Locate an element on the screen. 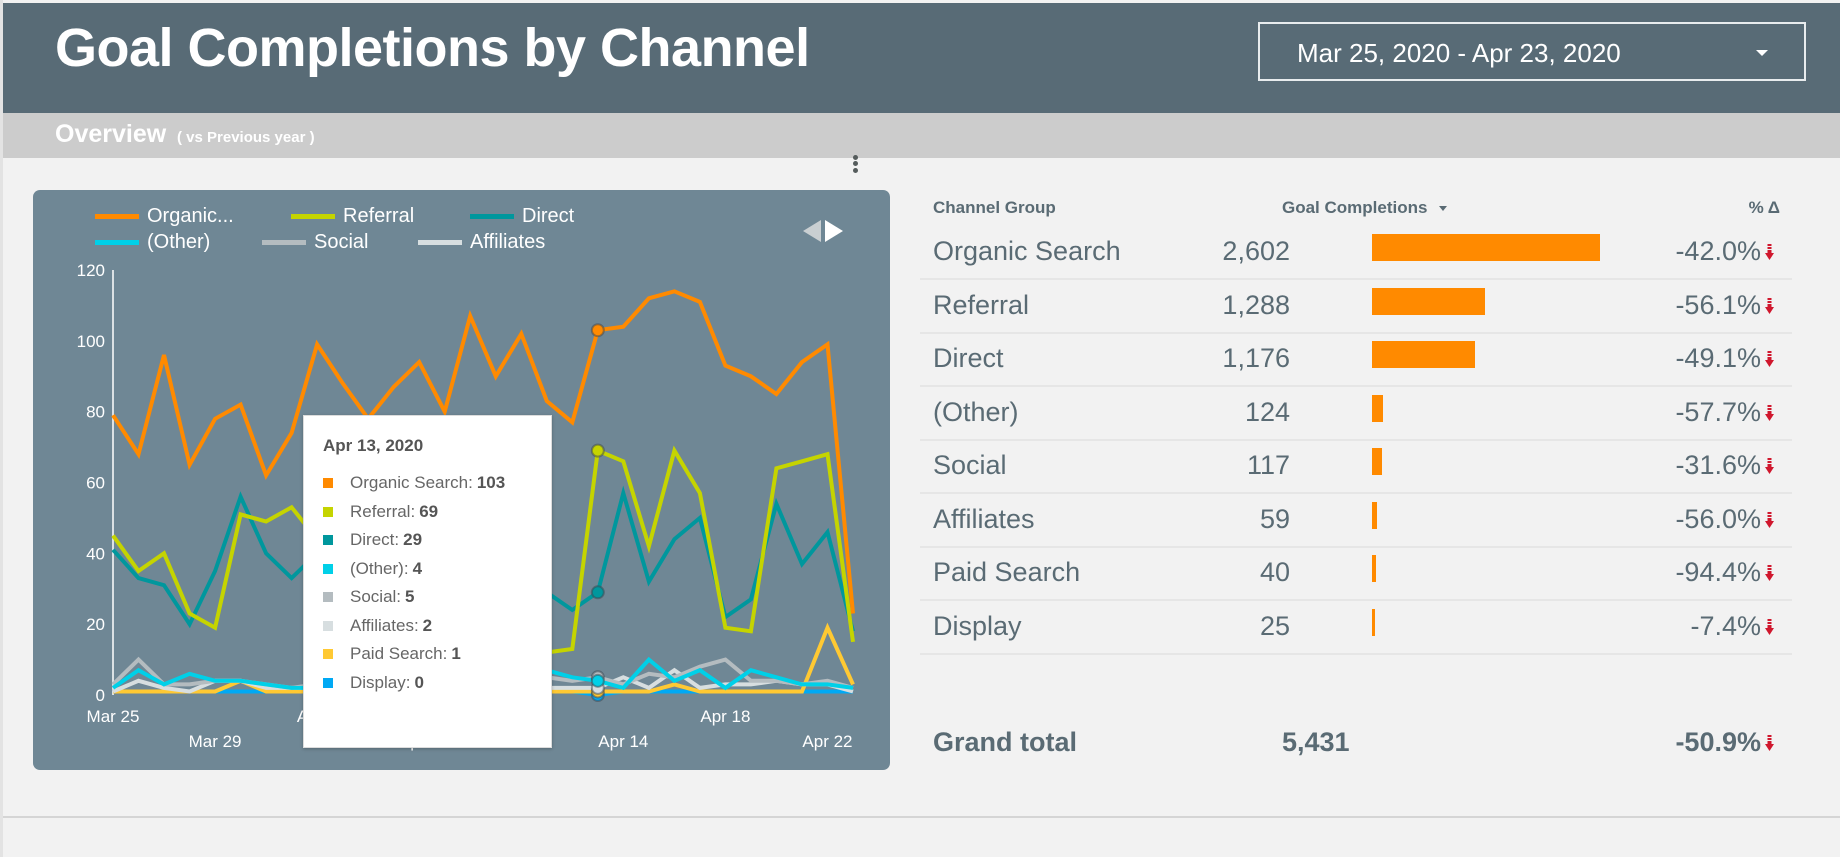 The image size is (1847, 857). tooltip-row: Display: 0 is located at coordinates (373, 683).